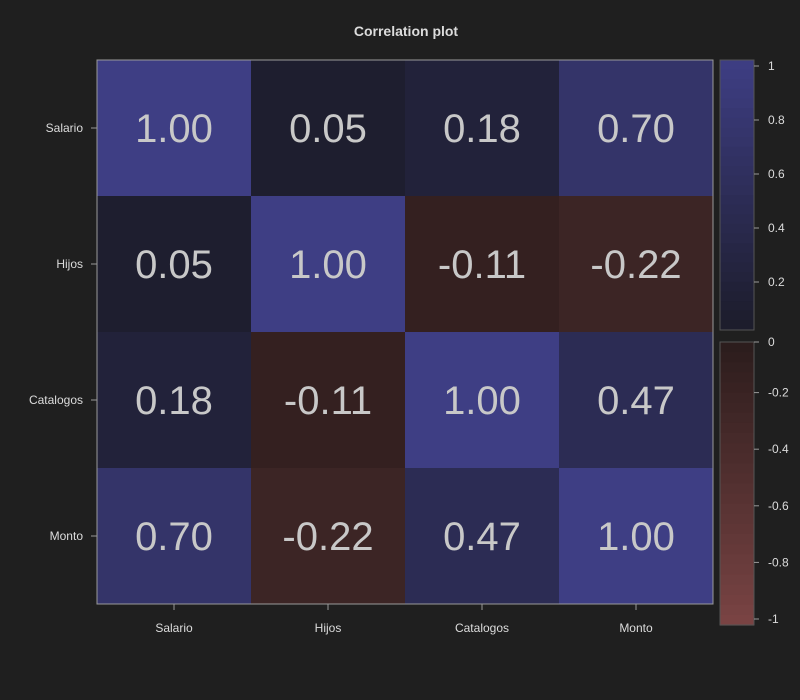 The image size is (800, 700). What do you see at coordinates (778, 506) in the screenshot?
I see `colorbar-tick-label: -0.6` at bounding box center [778, 506].